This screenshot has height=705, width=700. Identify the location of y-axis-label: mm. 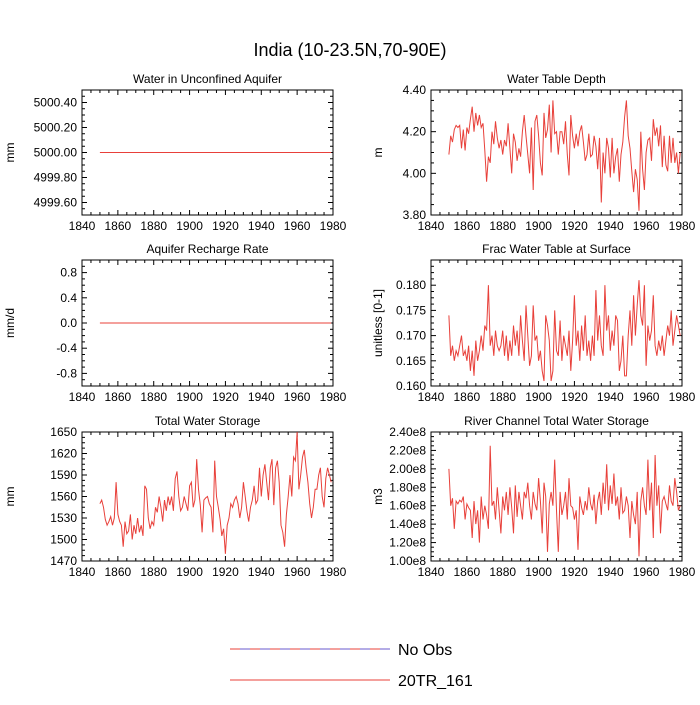
(10, 153).